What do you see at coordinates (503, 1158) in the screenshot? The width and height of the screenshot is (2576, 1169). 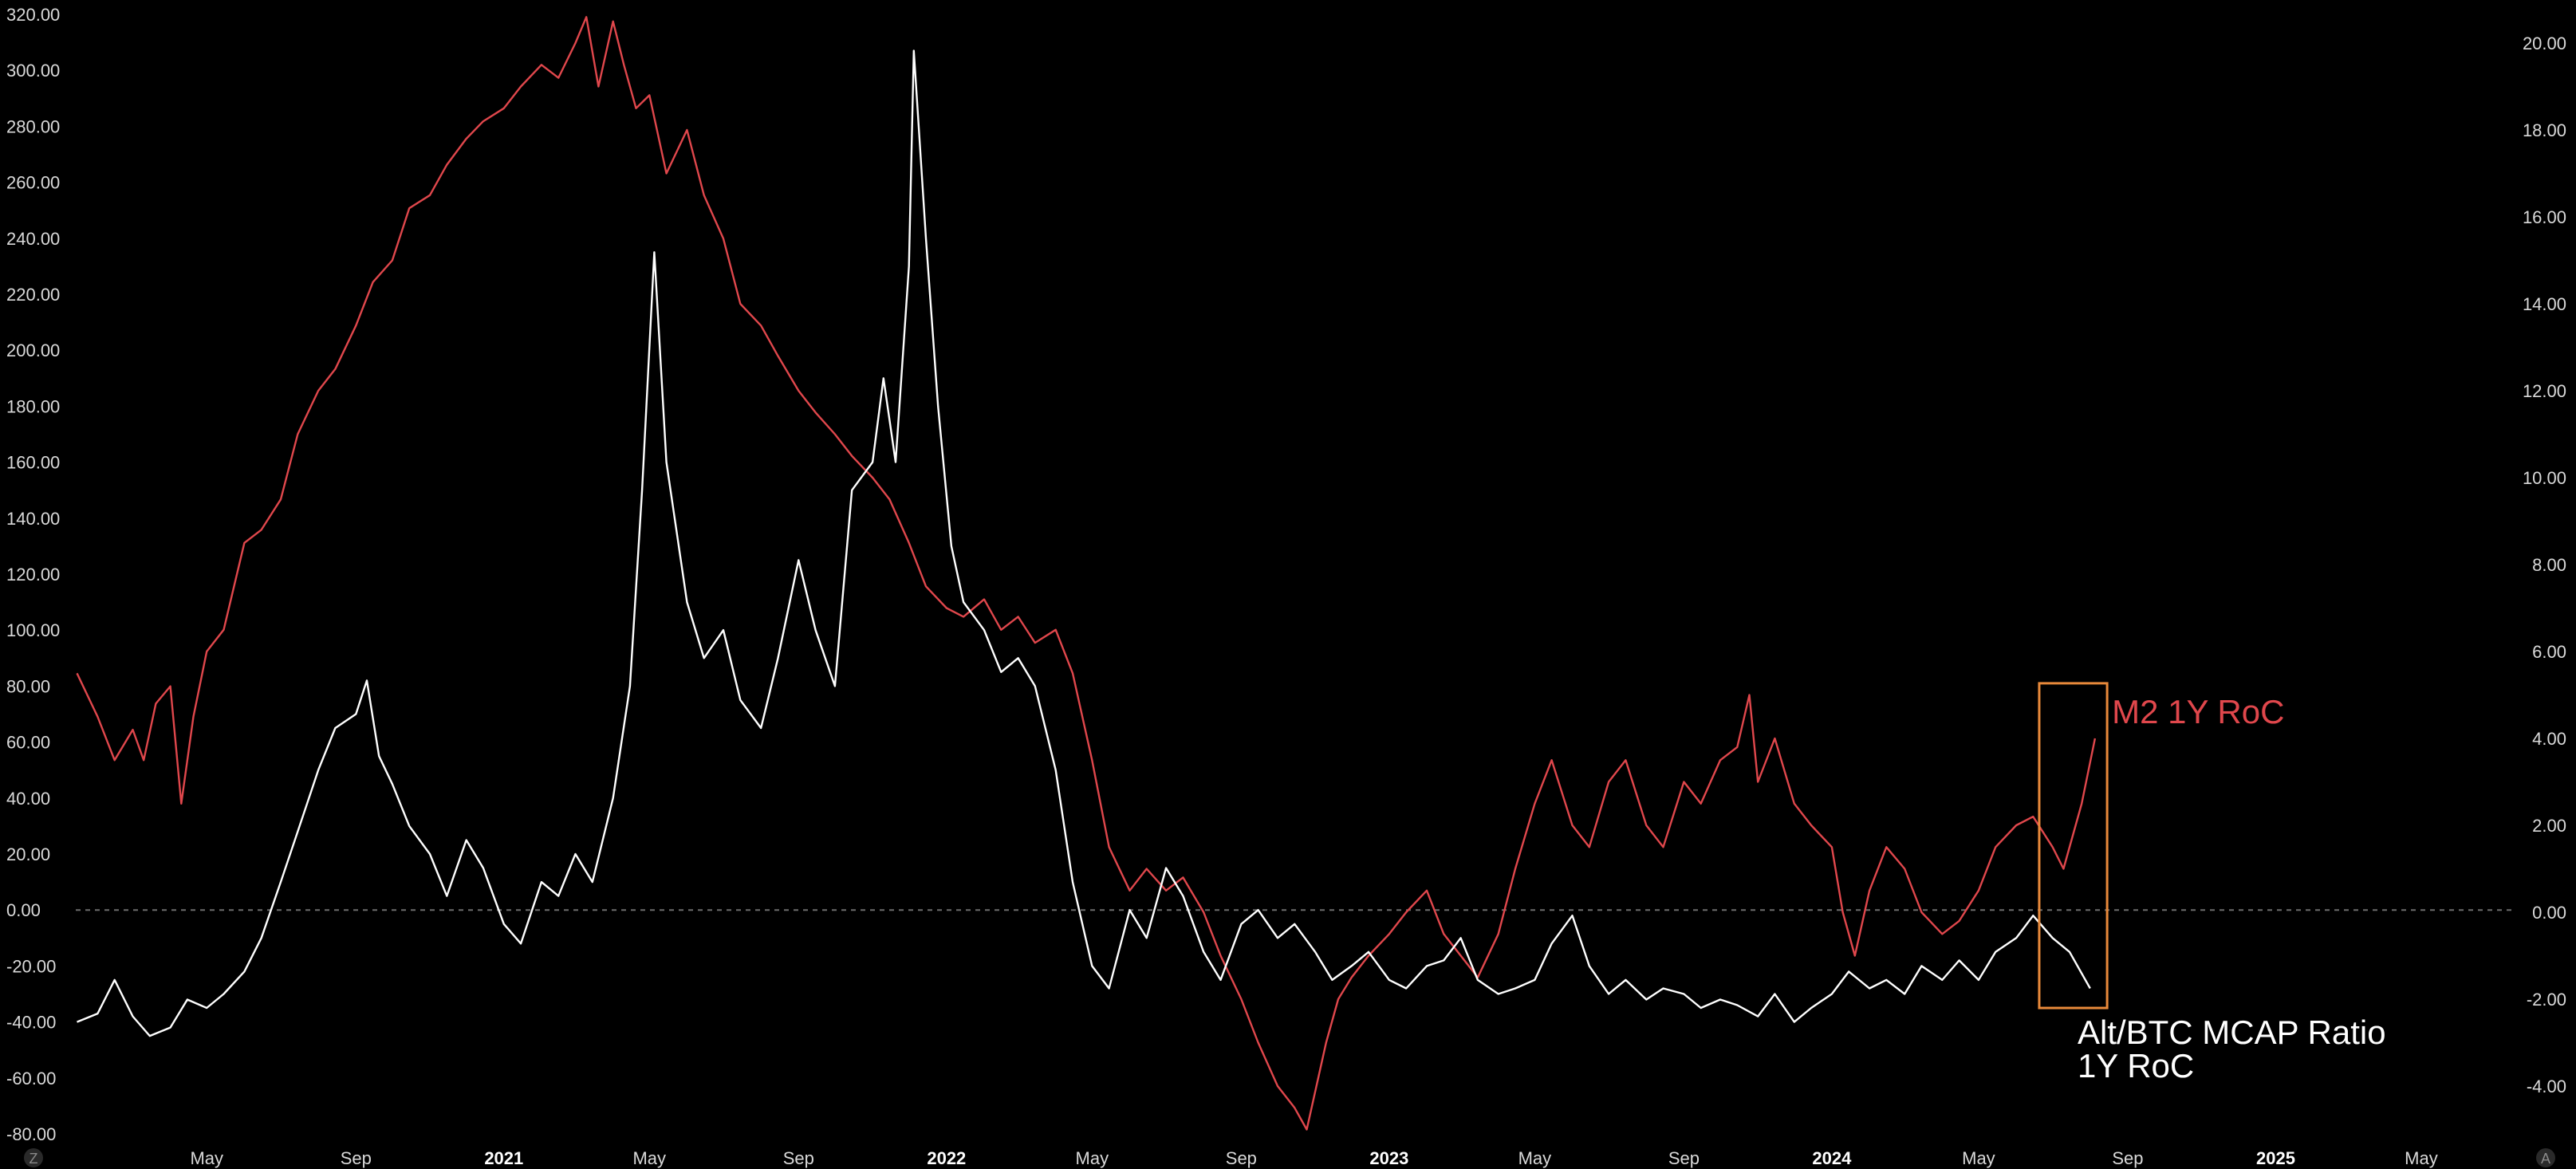 I see `x-tick-label: 2021` at bounding box center [503, 1158].